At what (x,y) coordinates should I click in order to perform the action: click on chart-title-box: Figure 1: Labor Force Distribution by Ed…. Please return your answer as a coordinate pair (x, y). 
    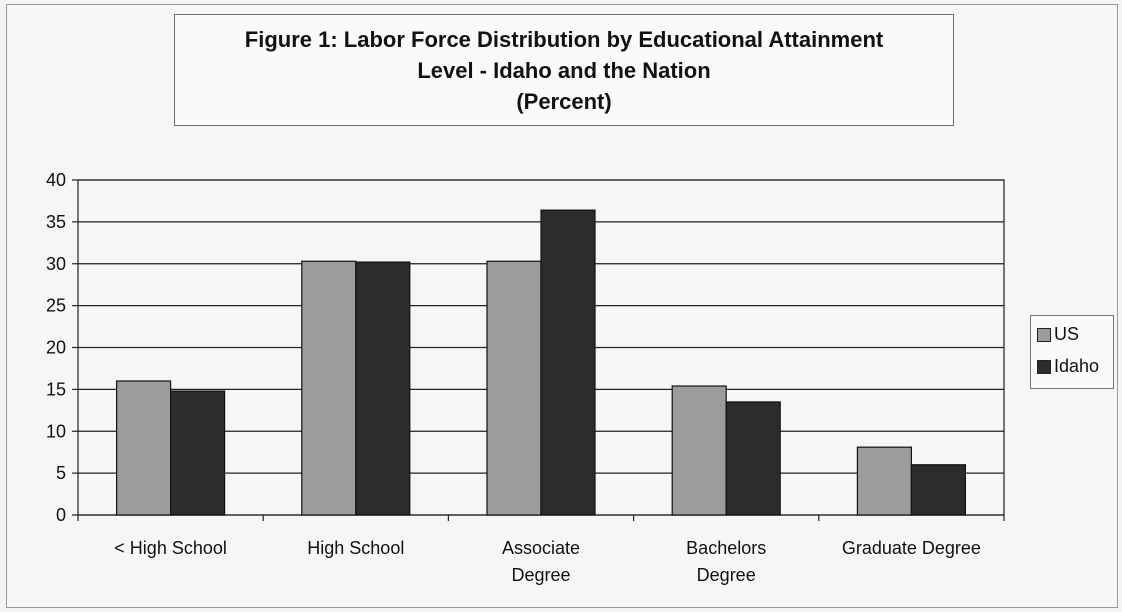
    Looking at the image, I should click on (564, 70).